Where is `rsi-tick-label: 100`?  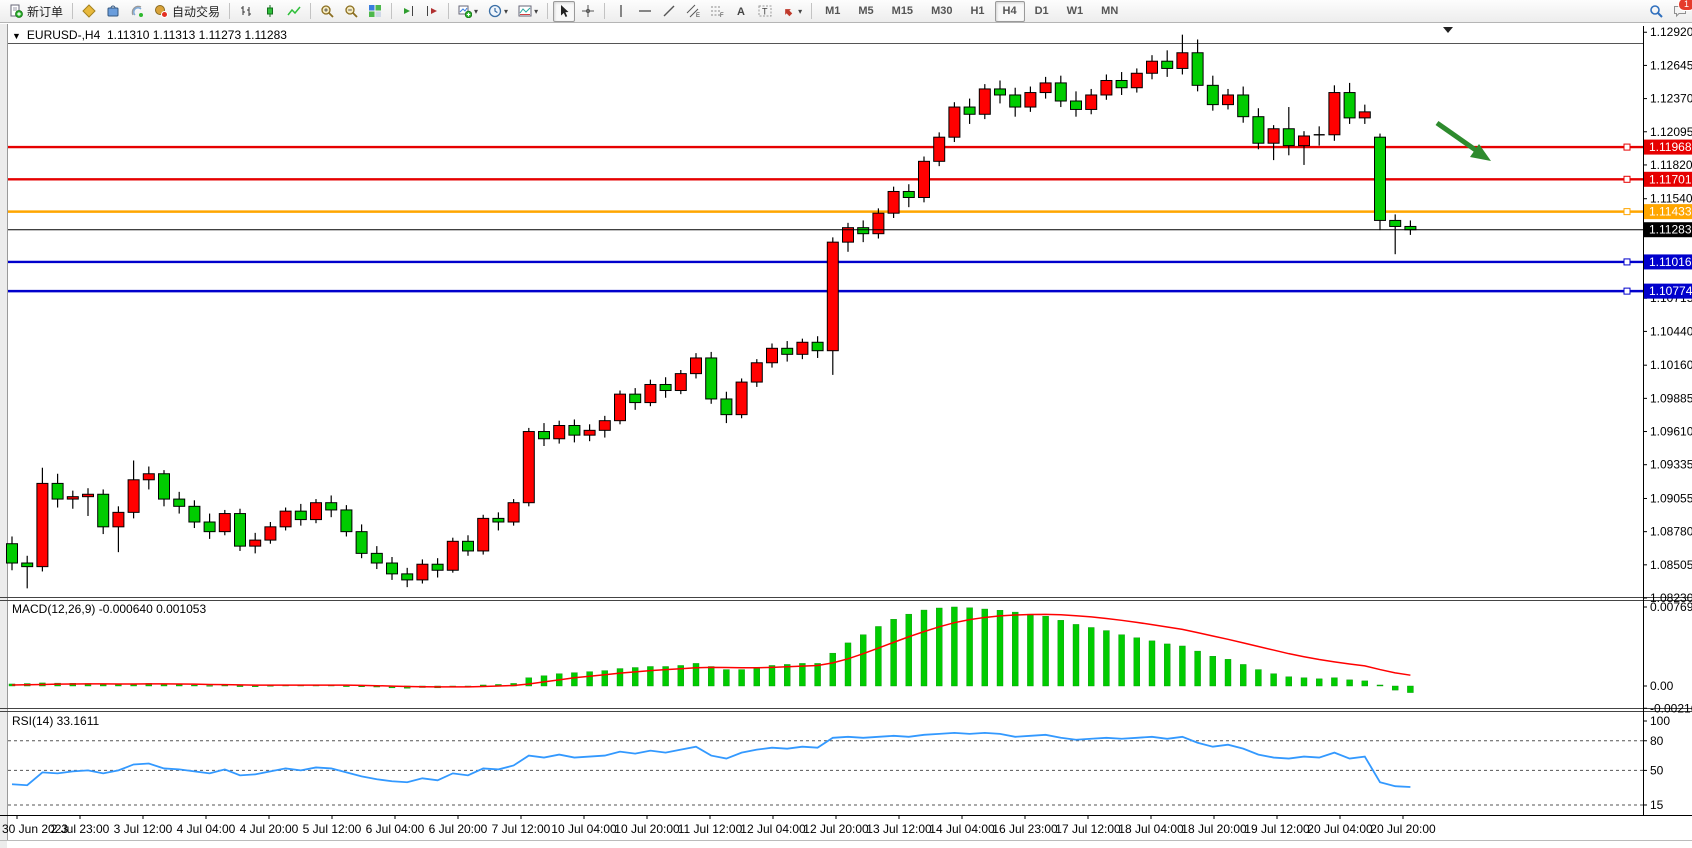 rsi-tick-label: 100 is located at coordinates (1660, 721).